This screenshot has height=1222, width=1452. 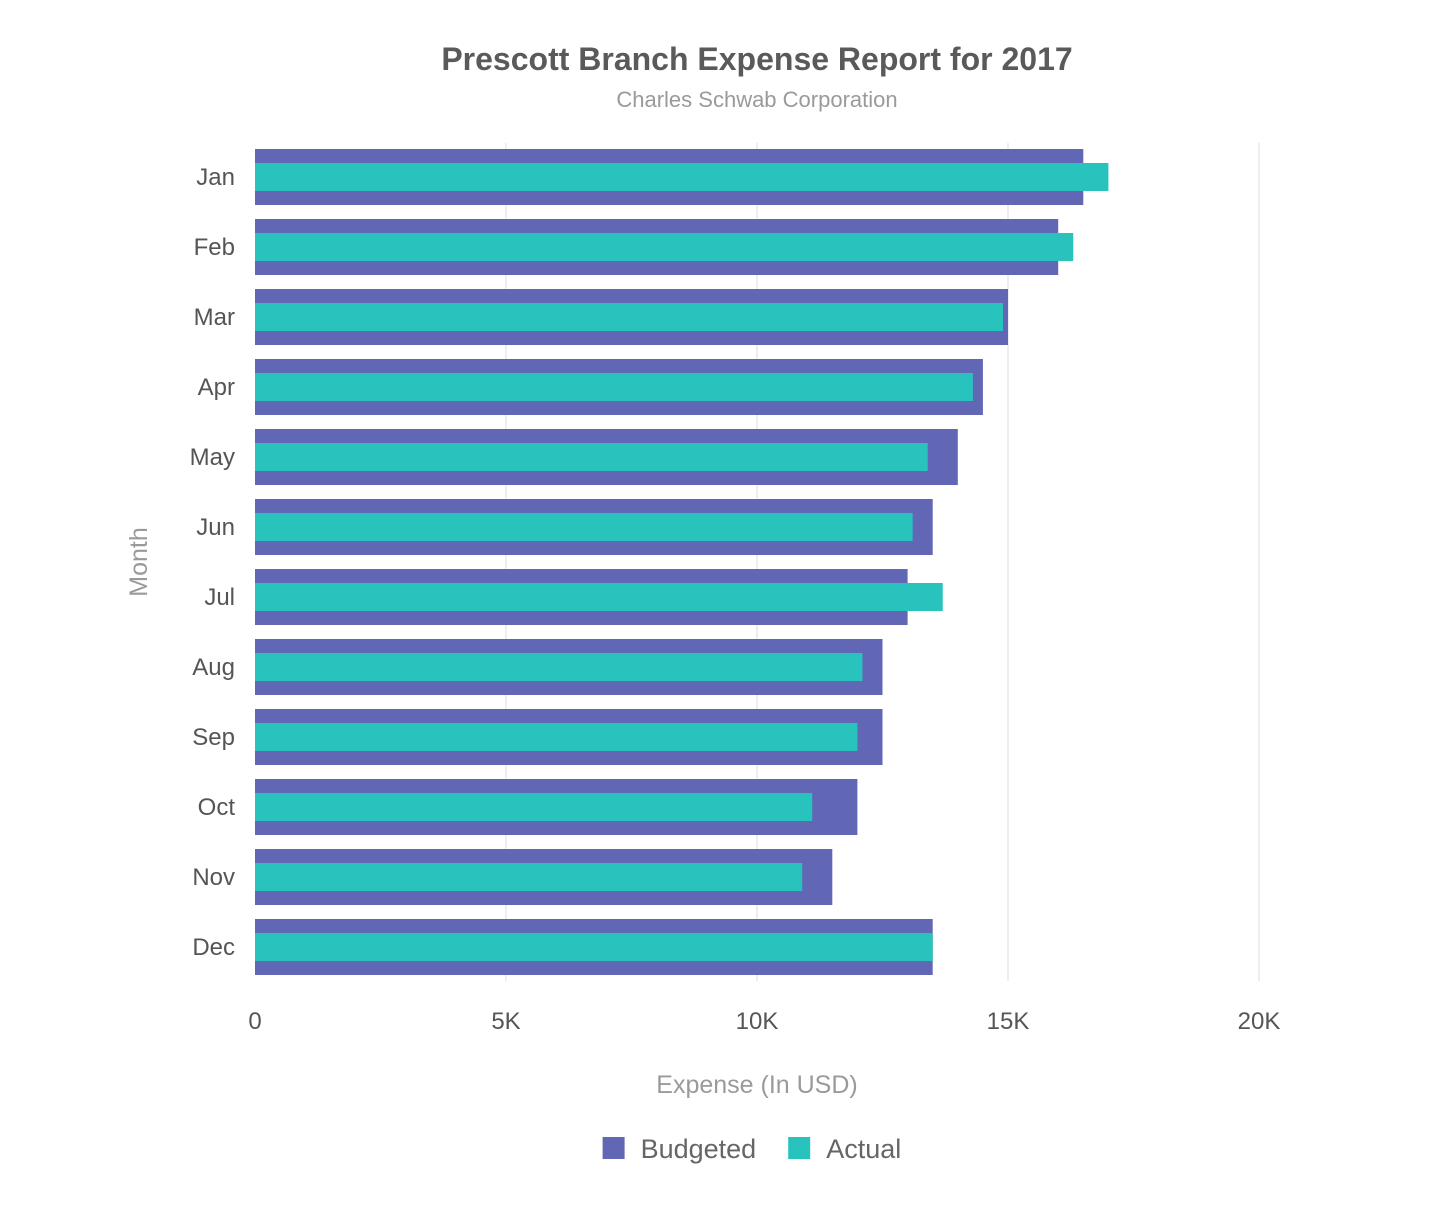 I want to click on legend: Budgeted Actual, so click(x=751, y=1149).